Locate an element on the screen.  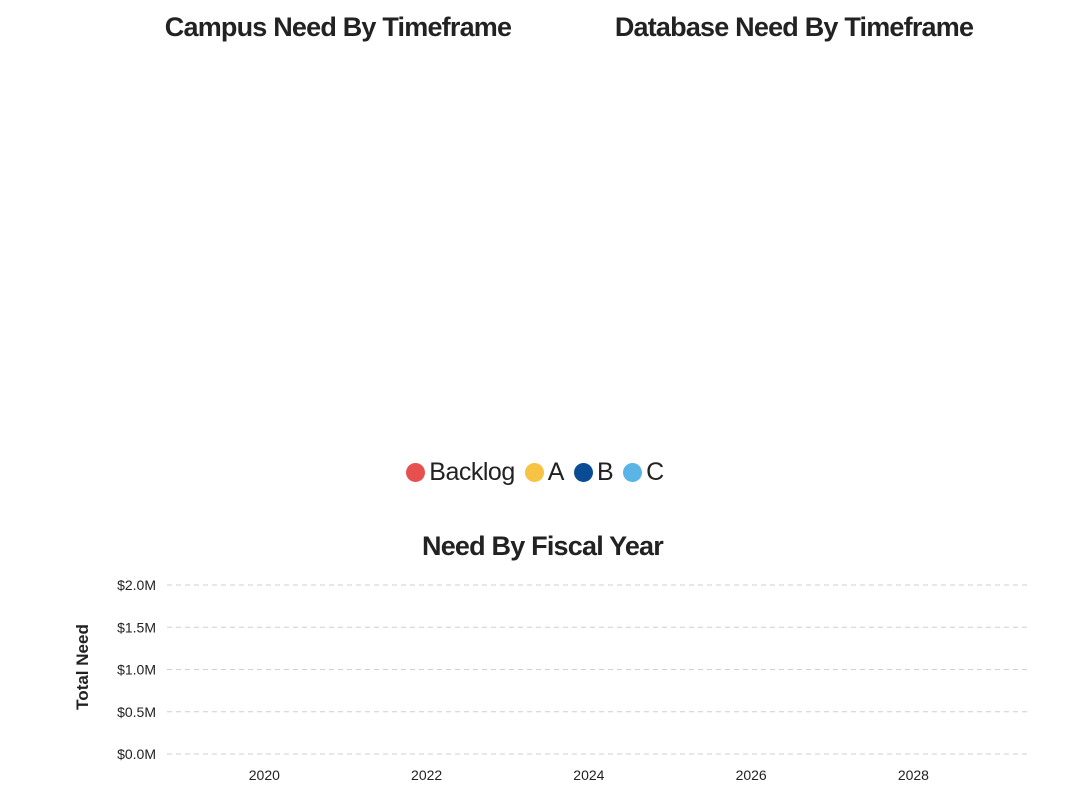
x-tick-label: 2024 is located at coordinates (588, 775).